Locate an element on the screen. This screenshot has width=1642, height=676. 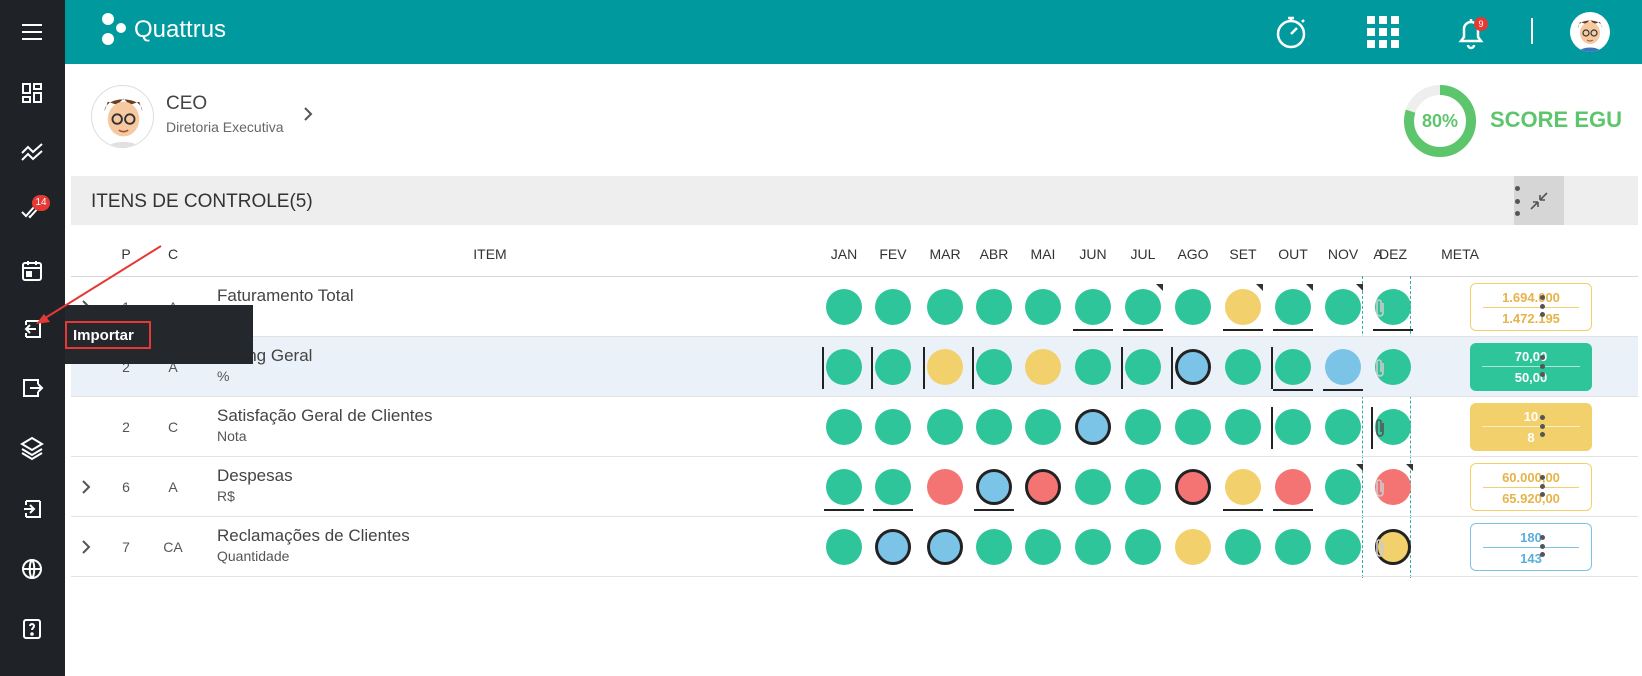
calendar-icon is located at coordinates (32, 271).